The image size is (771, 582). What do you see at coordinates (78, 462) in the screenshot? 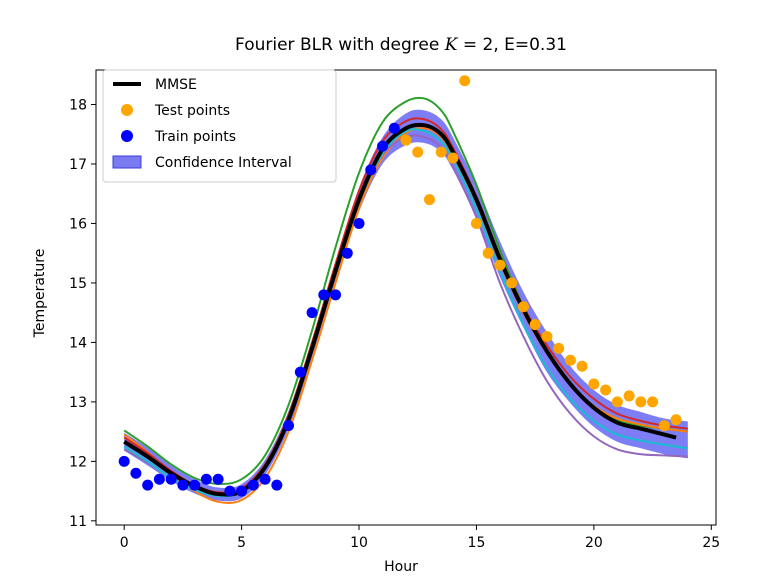
I see `y-tick-label: 12` at bounding box center [78, 462].